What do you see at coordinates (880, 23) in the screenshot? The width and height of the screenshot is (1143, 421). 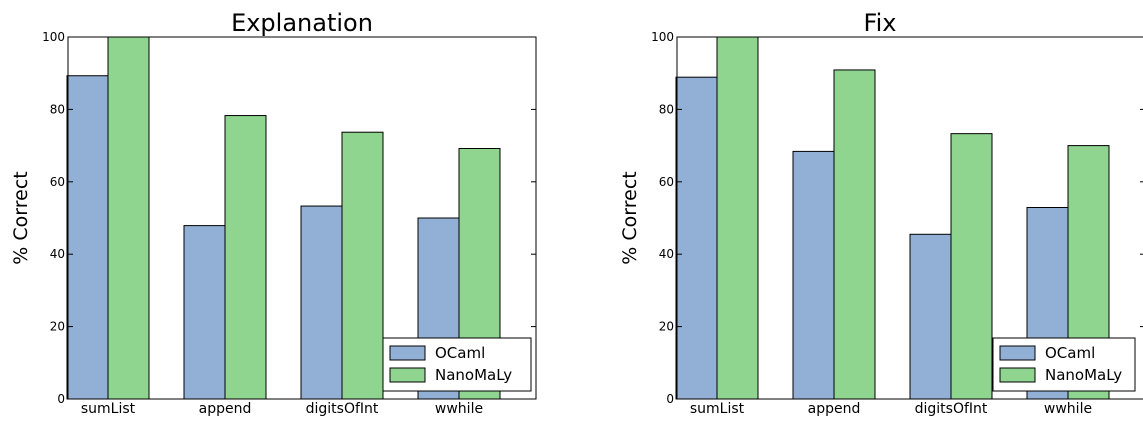 I see `chart-title: Fix` at bounding box center [880, 23].